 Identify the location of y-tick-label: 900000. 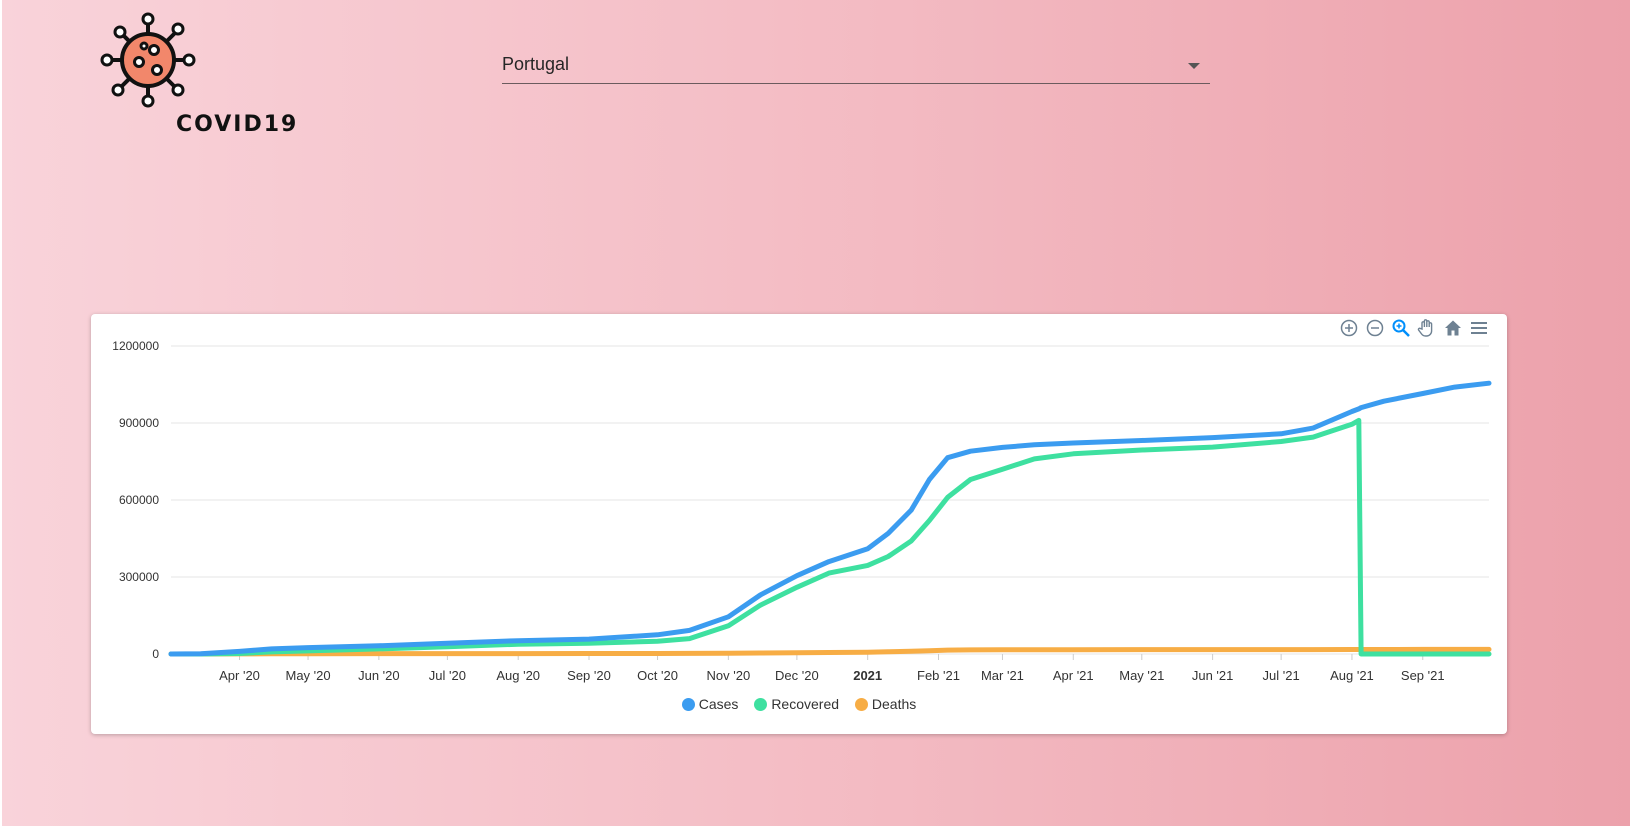
(139, 423).